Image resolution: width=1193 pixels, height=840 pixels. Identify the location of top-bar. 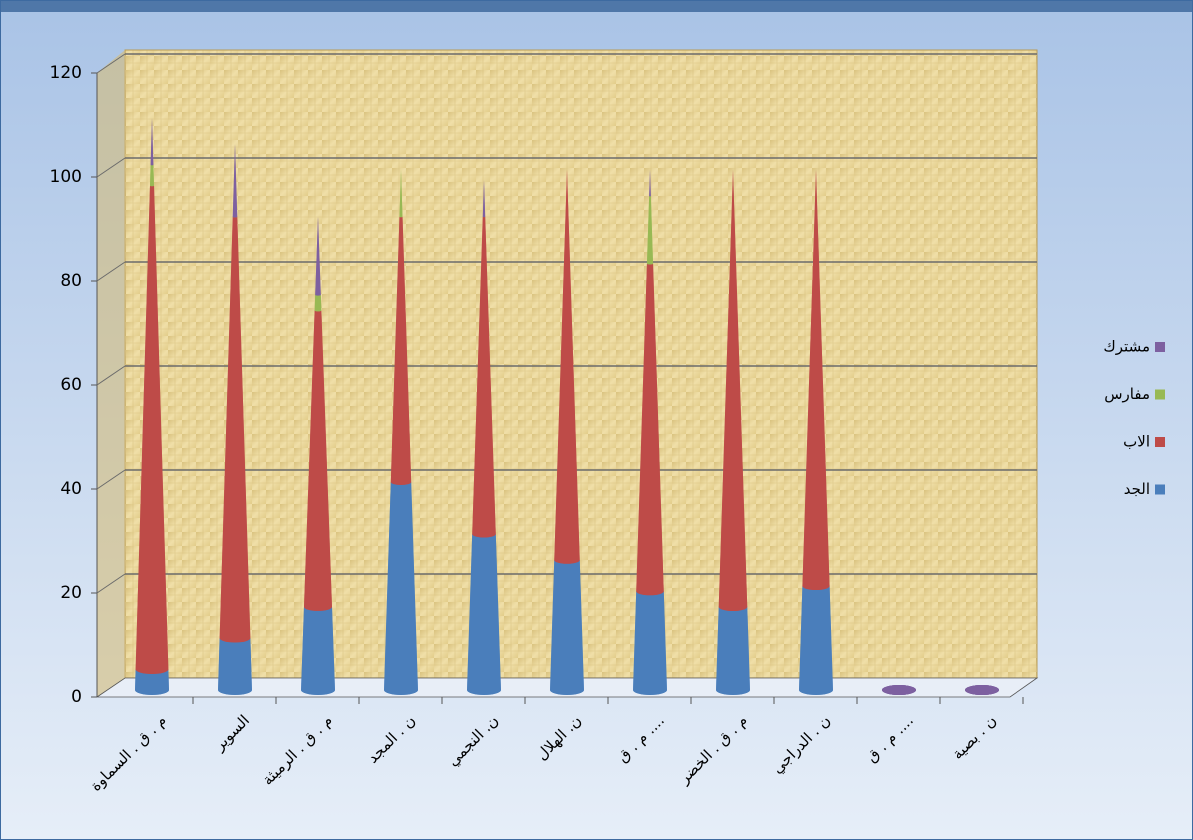
(596, 6).